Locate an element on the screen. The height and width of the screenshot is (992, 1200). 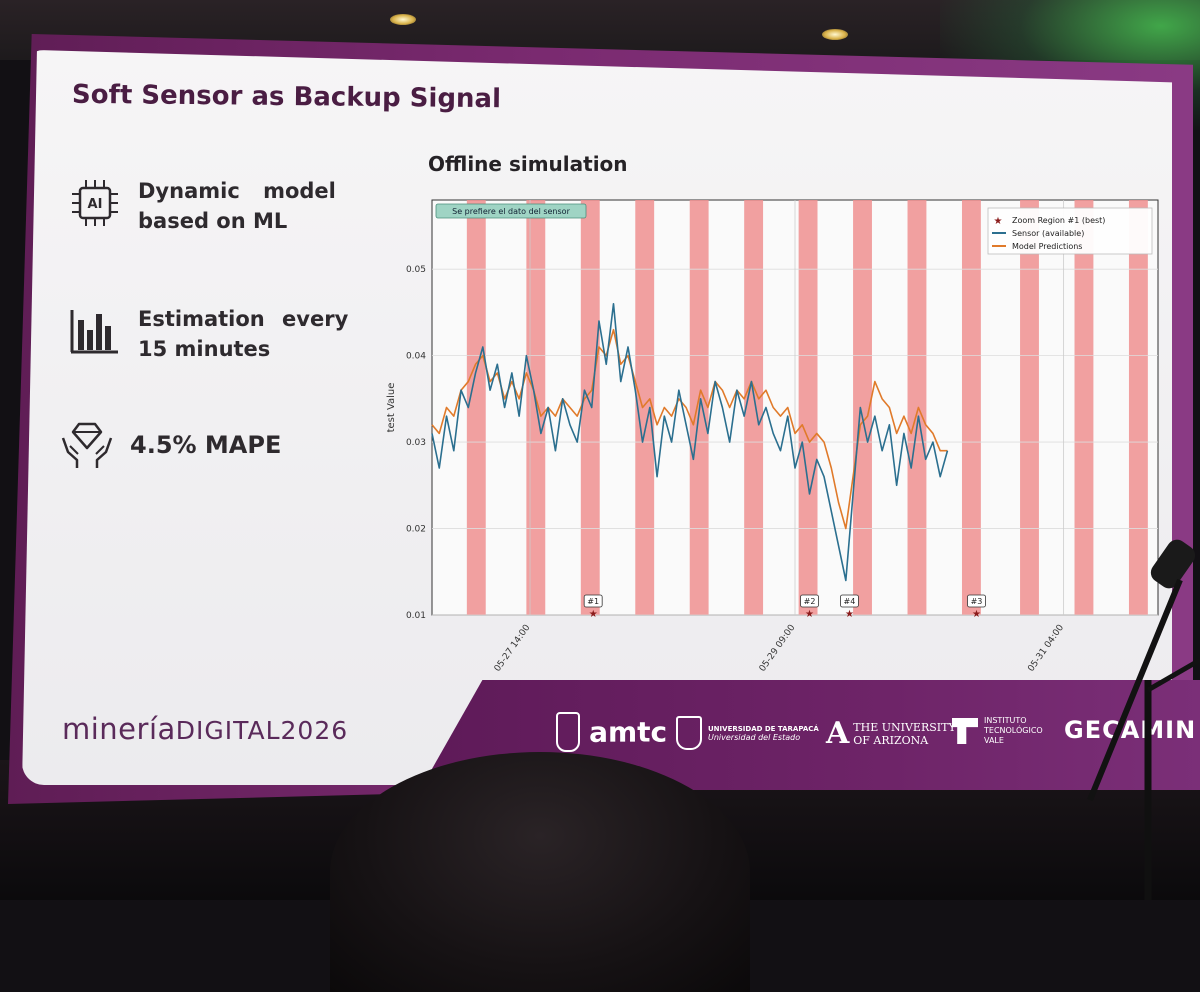
itv-line: TECNOLÓGICO is located at coordinates (1013, 730).